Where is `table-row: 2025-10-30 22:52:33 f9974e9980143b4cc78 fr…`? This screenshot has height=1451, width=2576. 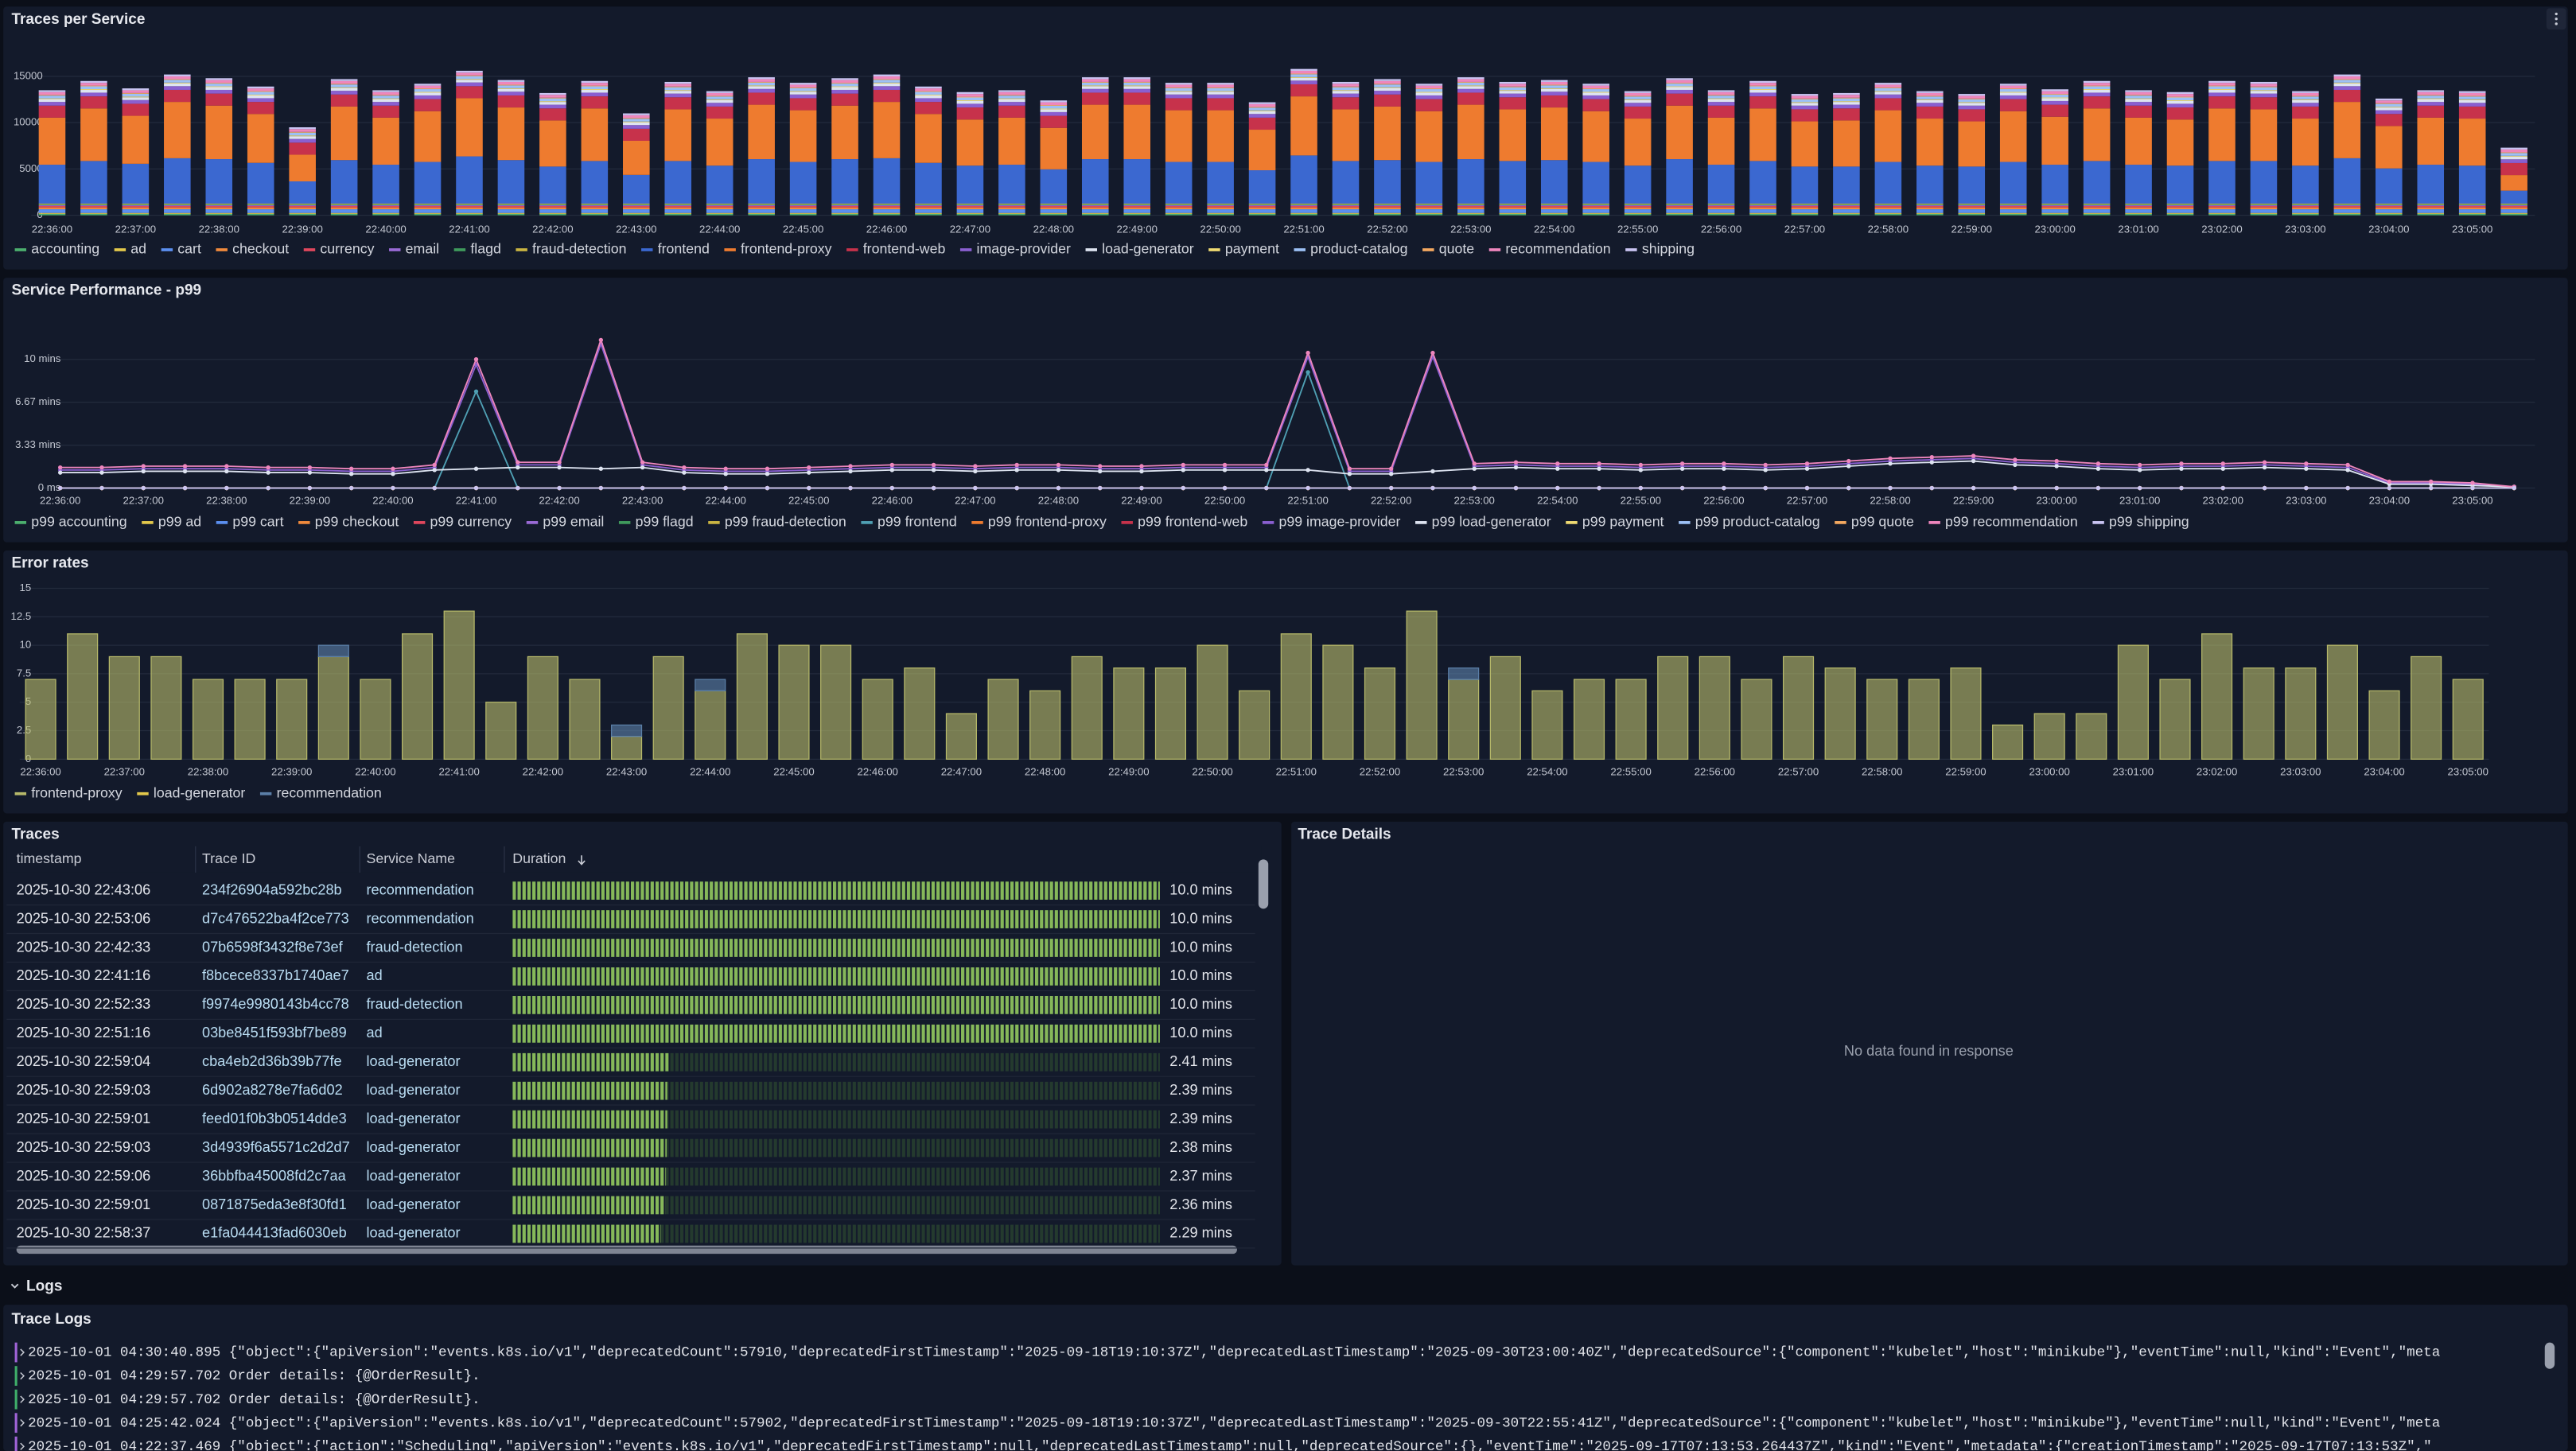
table-row: 2025-10-30 22:52:33 f9974e9980143b4cc78 fr… is located at coordinates (631, 1008).